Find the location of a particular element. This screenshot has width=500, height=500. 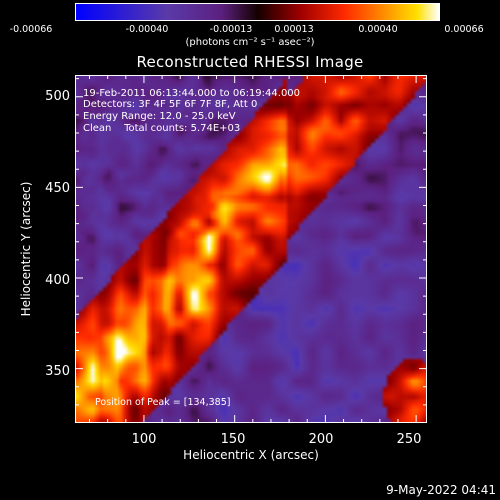

chart-title: Reconstructed RHESSI Image is located at coordinates (250, 62).